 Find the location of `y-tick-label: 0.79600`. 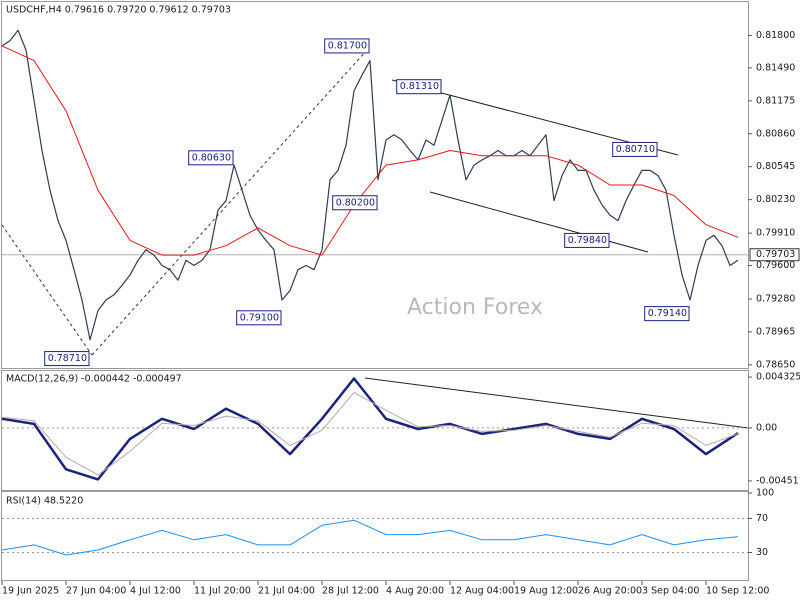

y-tick-label: 0.79600 is located at coordinates (775, 265).